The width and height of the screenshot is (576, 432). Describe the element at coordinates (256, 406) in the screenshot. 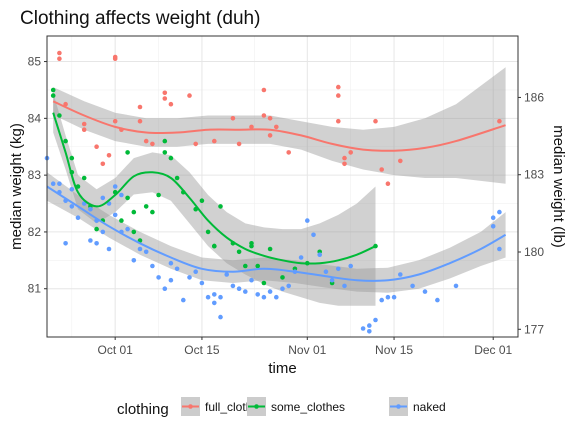

I see `legend-point-some_clothes` at that location.